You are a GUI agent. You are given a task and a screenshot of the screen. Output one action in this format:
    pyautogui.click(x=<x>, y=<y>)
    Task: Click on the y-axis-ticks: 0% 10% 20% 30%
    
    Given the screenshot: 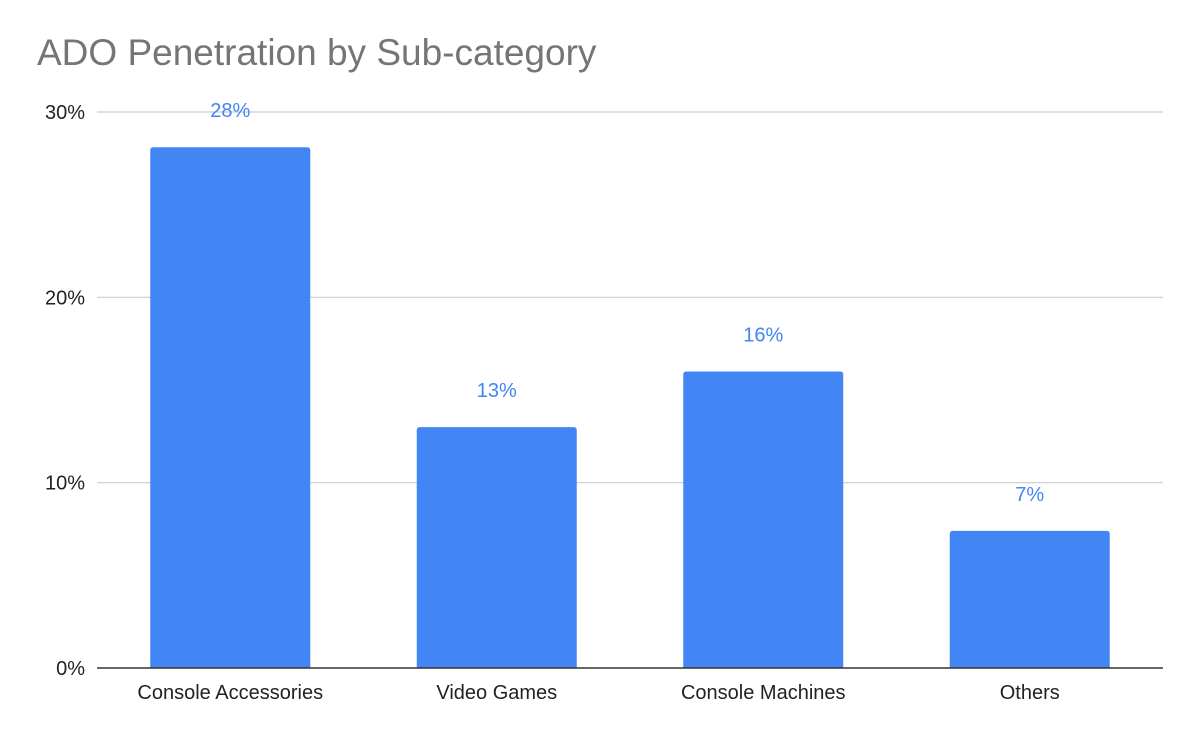 What is the action you would take?
    pyautogui.click(x=65, y=391)
    